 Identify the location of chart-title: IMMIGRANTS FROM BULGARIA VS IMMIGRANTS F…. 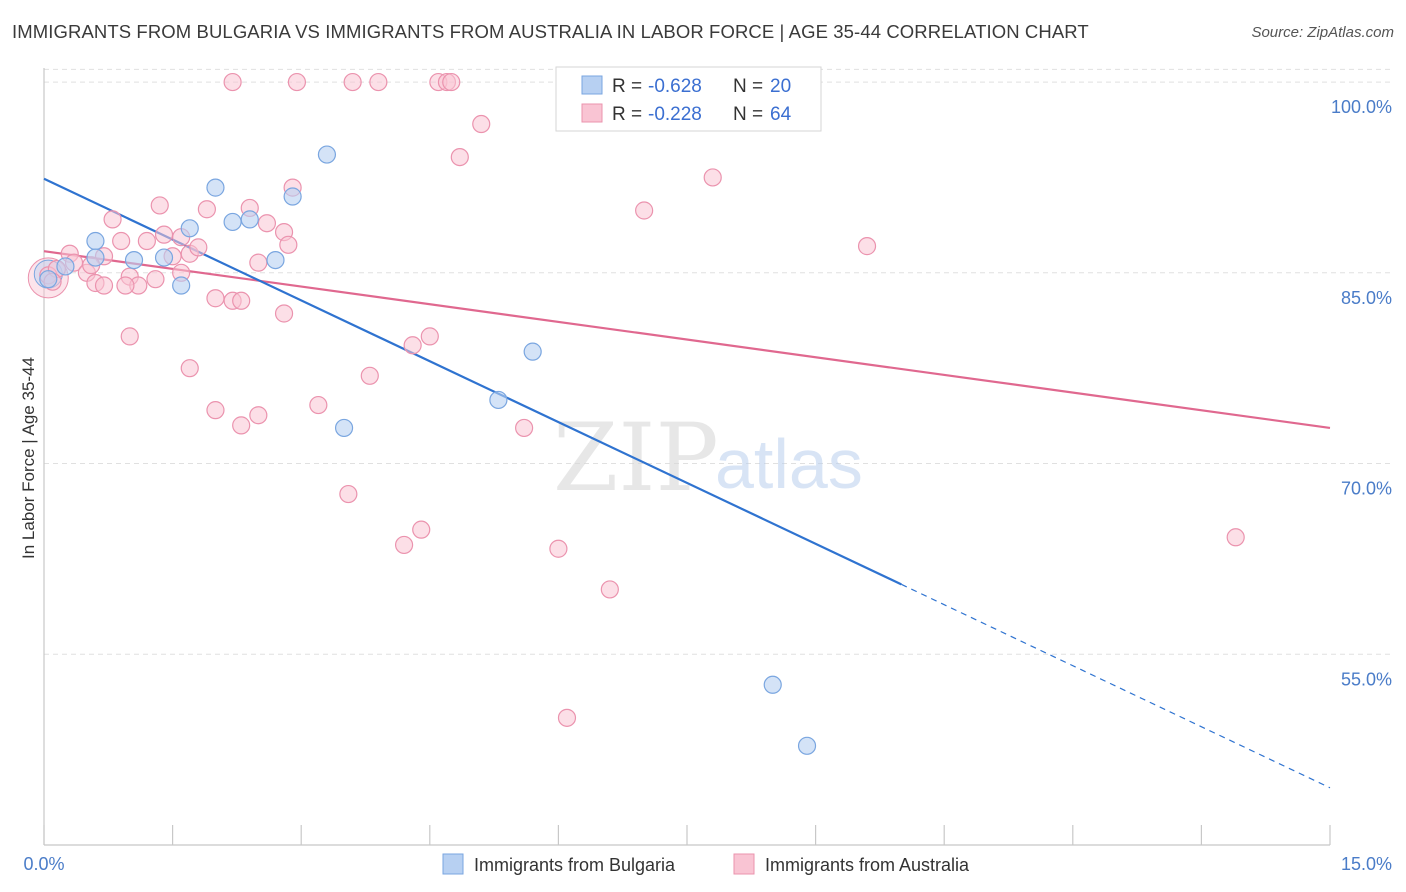
(550, 31).